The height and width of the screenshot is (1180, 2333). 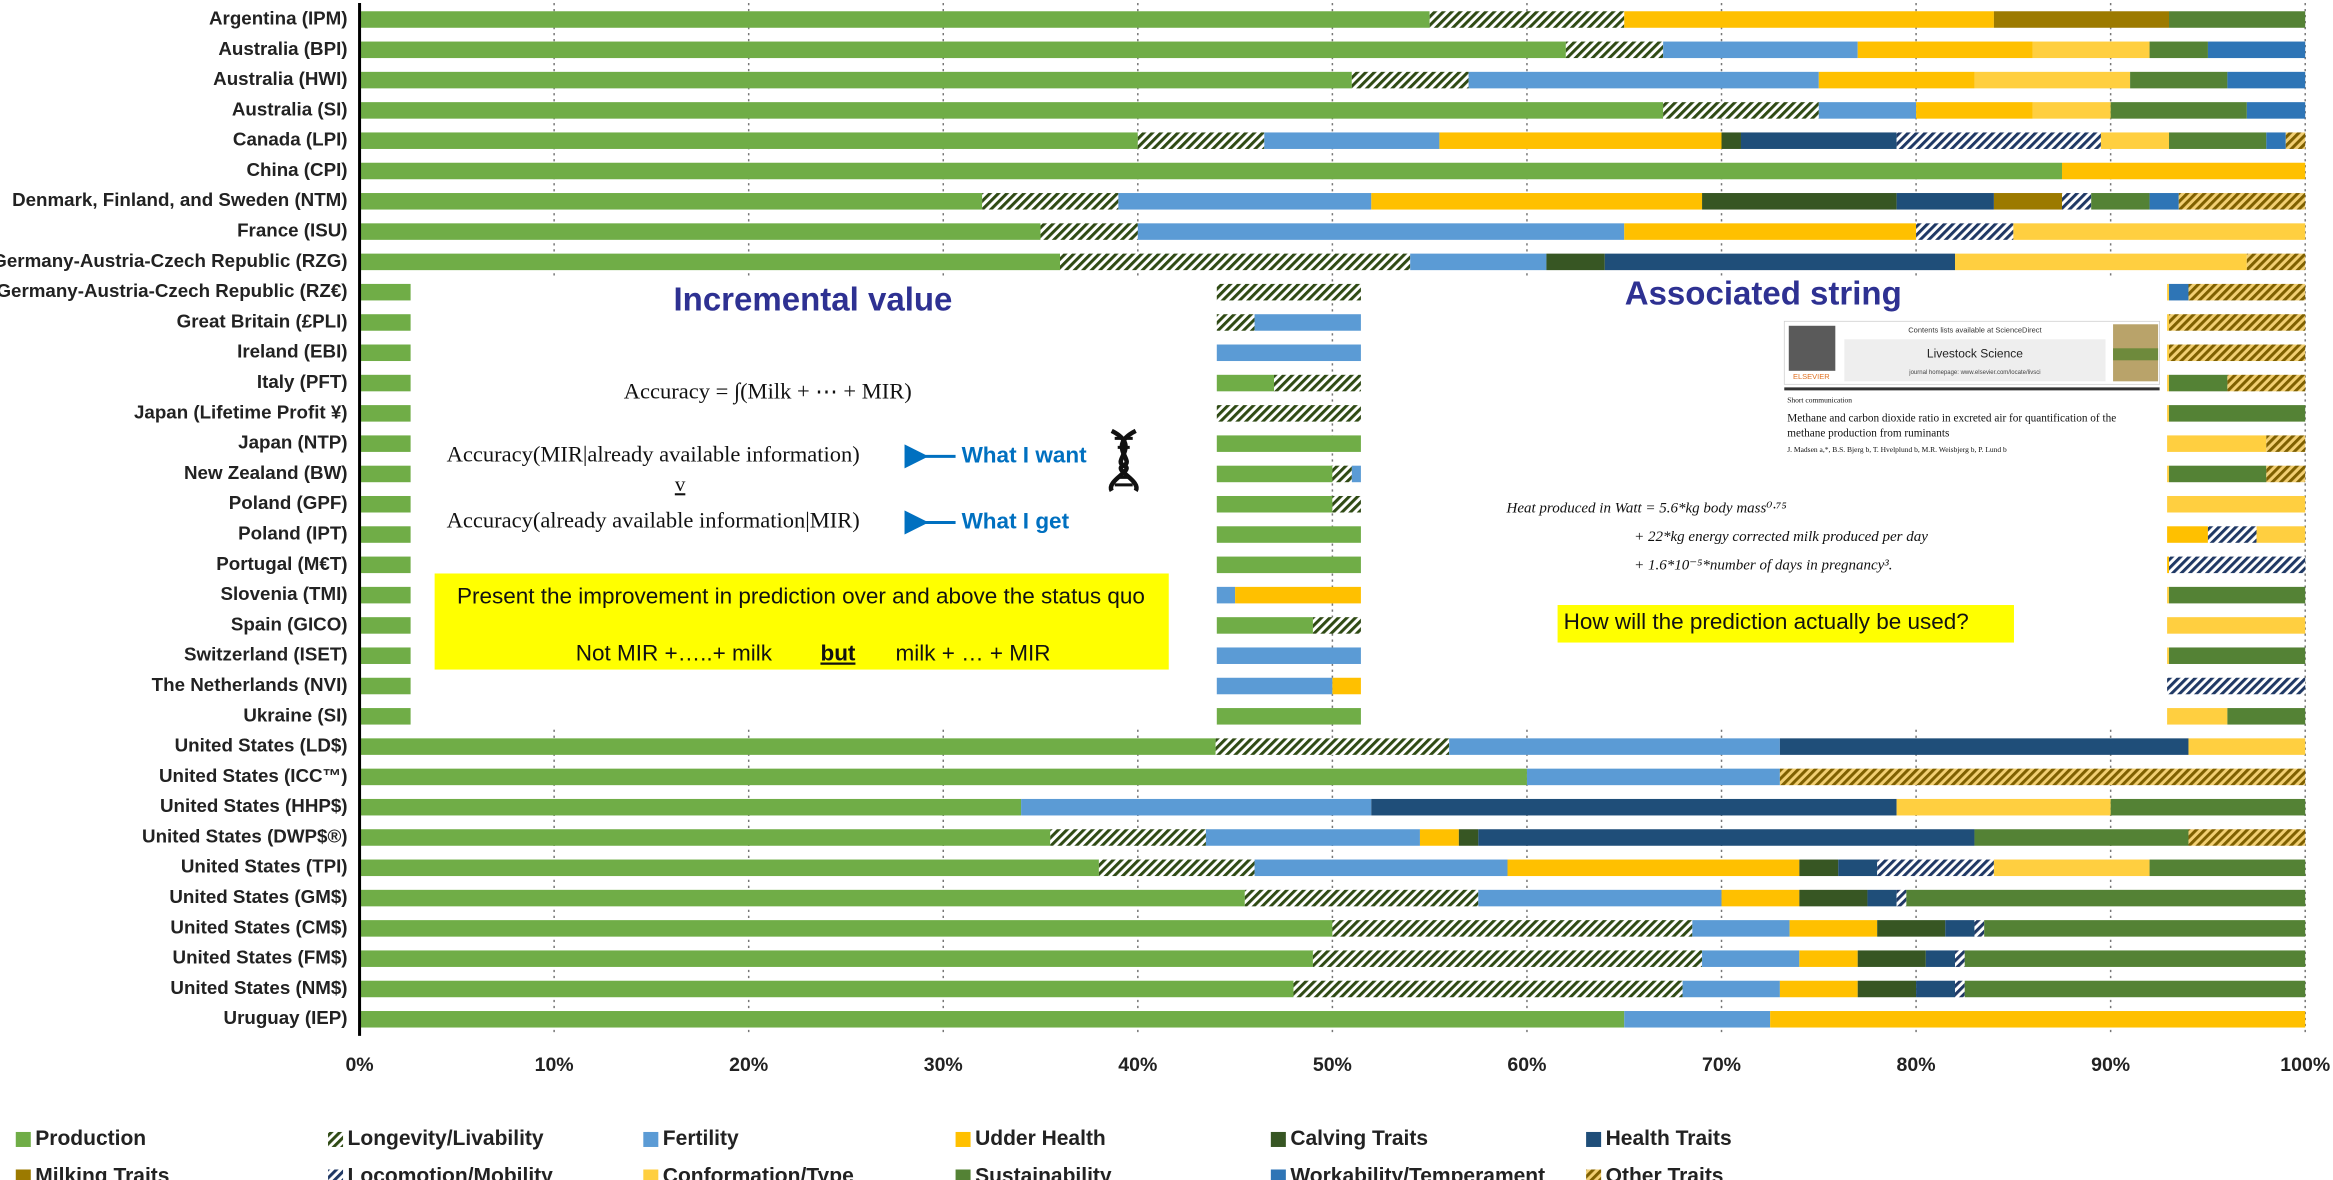 I want to click on category-label: United States (NM$), so click(x=258, y=987).